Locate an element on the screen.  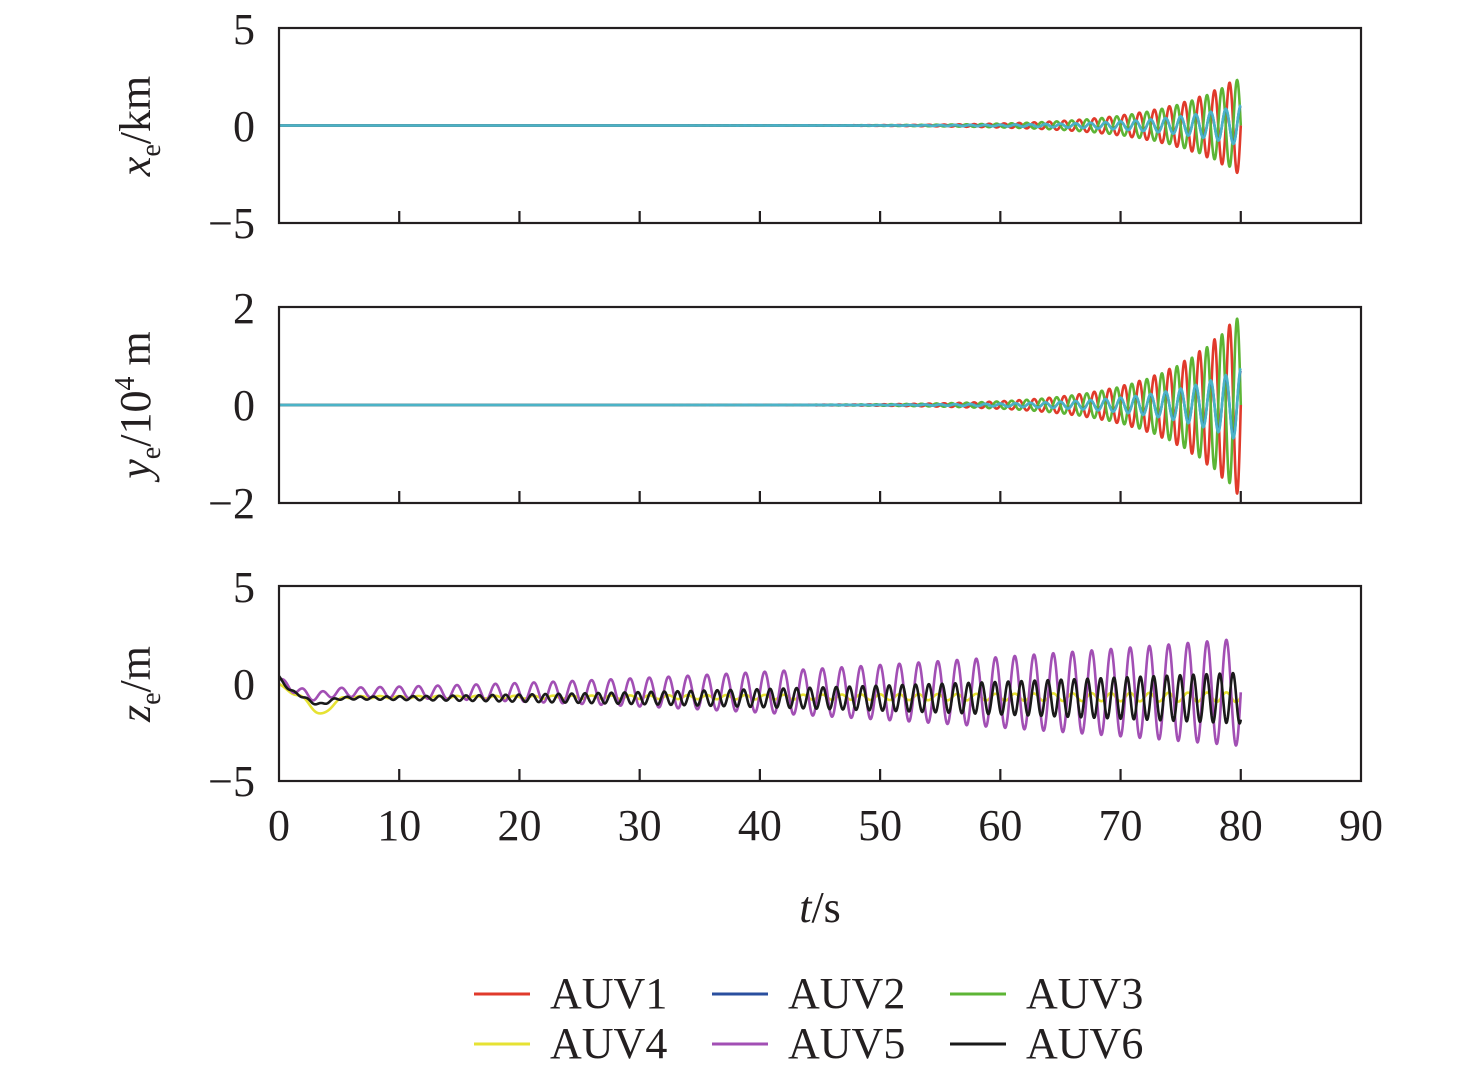
panel-ze-frame is located at coordinates (820, 683).